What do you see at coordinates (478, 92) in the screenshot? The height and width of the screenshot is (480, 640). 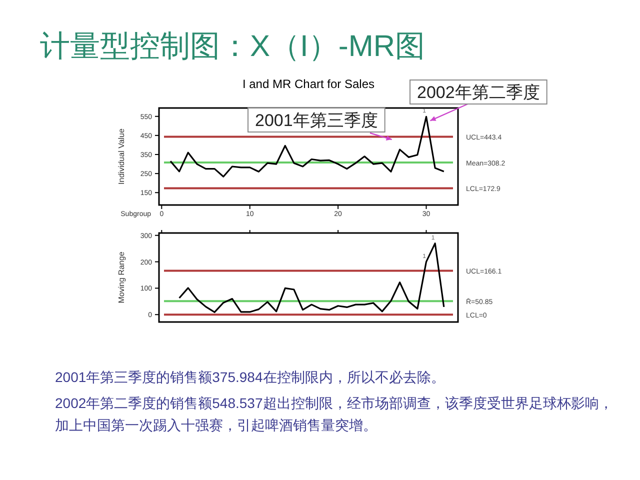 I see `annotation: 2002年第二季度` at bounding box center [478, 92].